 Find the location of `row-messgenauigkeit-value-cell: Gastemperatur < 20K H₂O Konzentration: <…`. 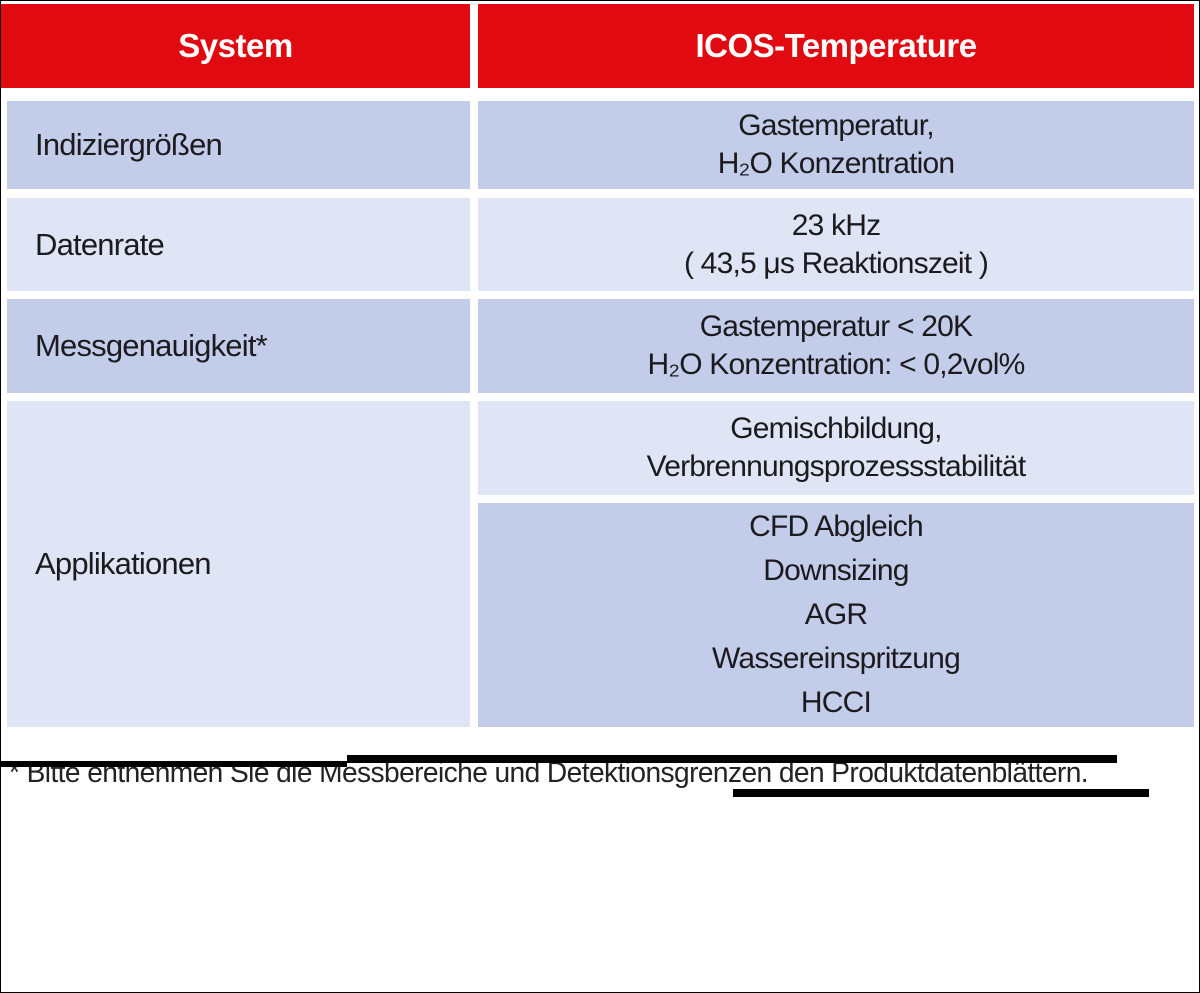

row-messgenauigkeit-value-cell: Gastemperatur < 20K H₂O Konzentration: <… is located at coordinates (836, 346).